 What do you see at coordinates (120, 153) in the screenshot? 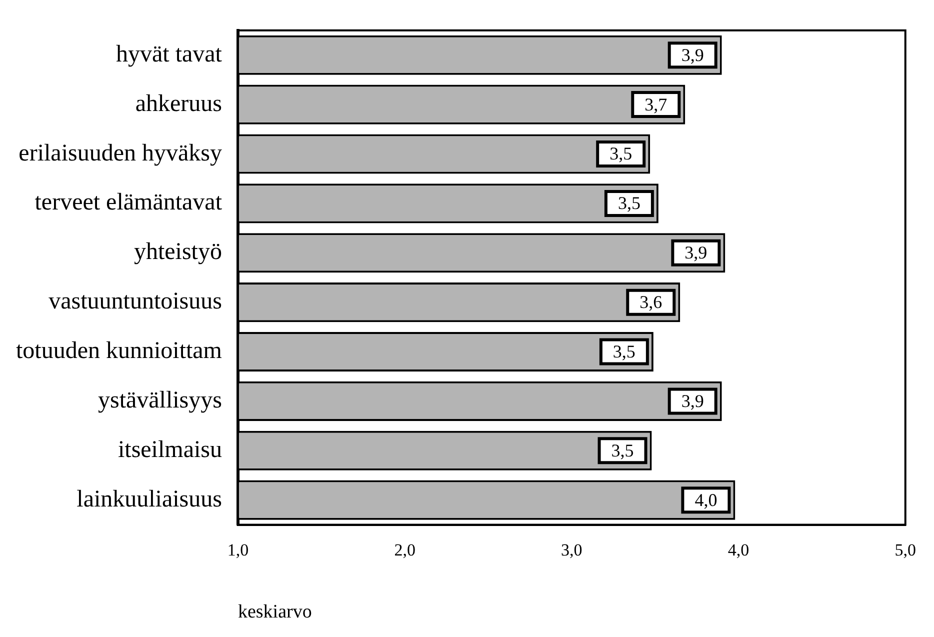
I see `y-tick-label: erilaisuuden hyväksy` at bounding box center [120, 153].